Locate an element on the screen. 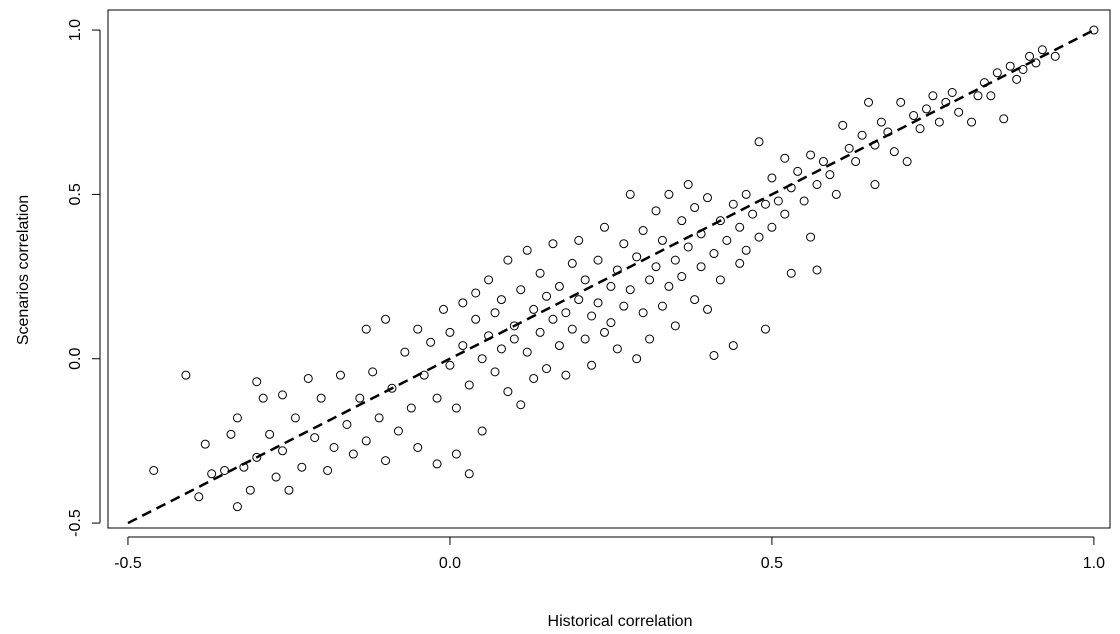  x-tick-label: 1.0 is located at coordinates (1094, 563).